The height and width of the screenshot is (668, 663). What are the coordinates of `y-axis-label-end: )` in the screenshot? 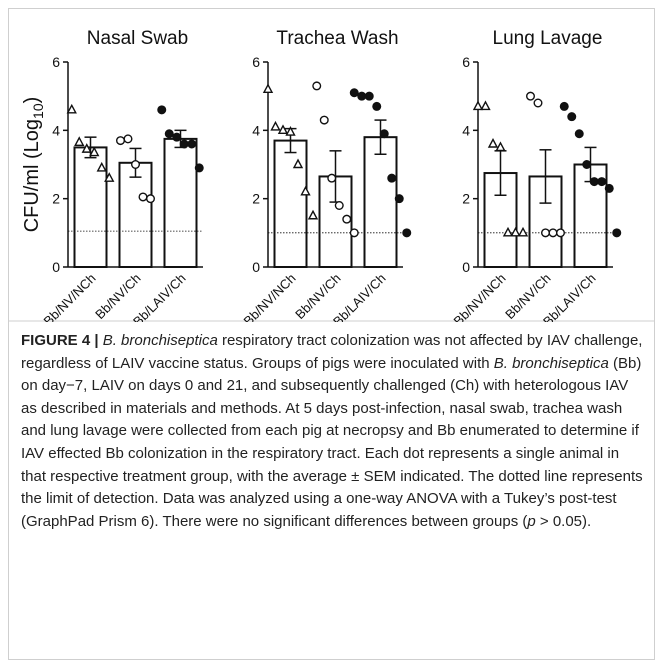 It's located at (32, 100).